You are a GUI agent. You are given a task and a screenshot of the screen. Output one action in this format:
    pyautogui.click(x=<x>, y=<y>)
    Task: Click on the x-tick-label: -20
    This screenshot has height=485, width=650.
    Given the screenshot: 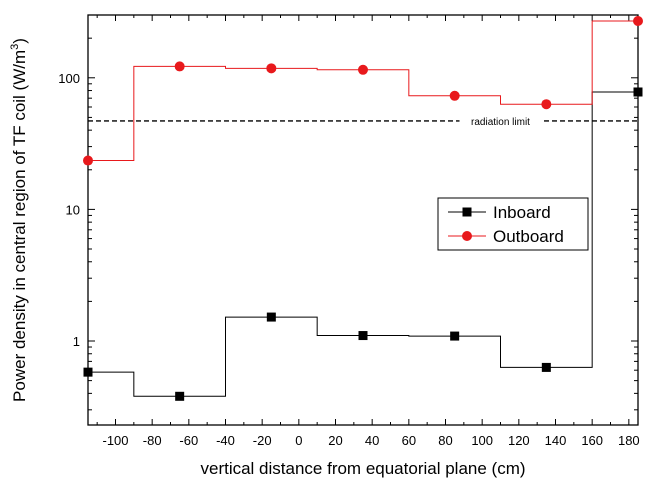 What is the action you would take?
    pyautogui.click(x=262, y=440)
    